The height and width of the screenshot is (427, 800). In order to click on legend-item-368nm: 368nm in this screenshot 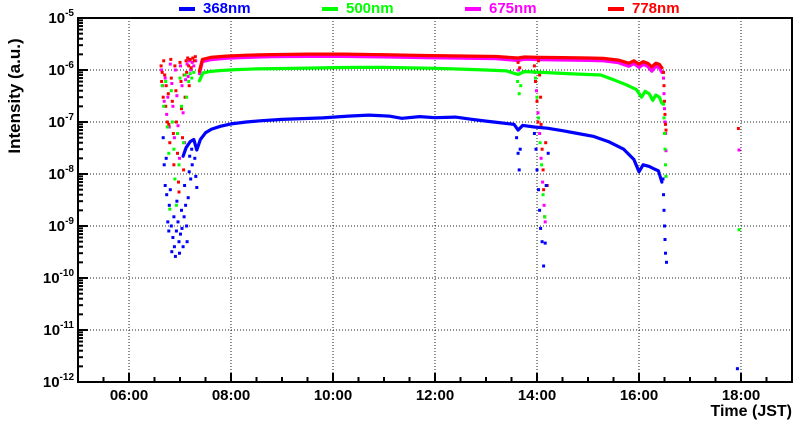, I will do `click(215, 9)`.